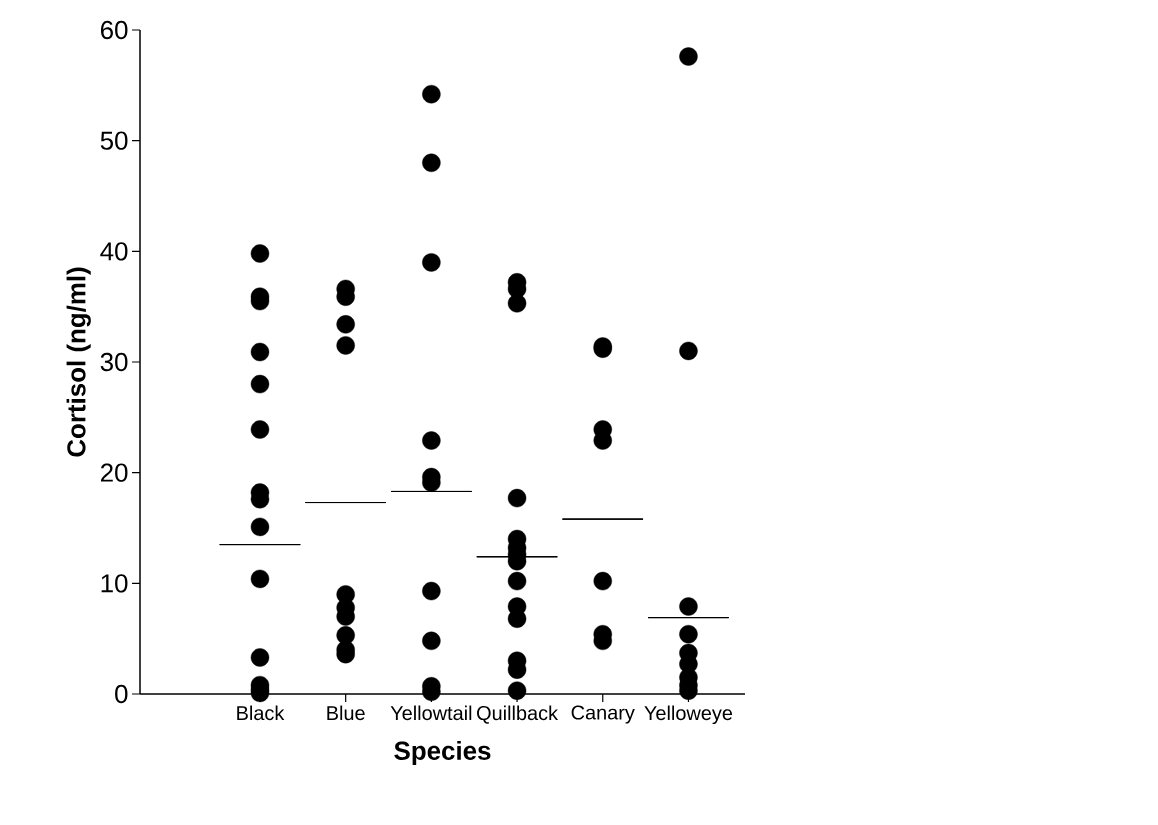 The height and width of the screenshot is (825, 1158). What do you see at coordinates (442, 753) in the screenshot?
I see `x-axis-title: Species` at bounding box center [442, 753].